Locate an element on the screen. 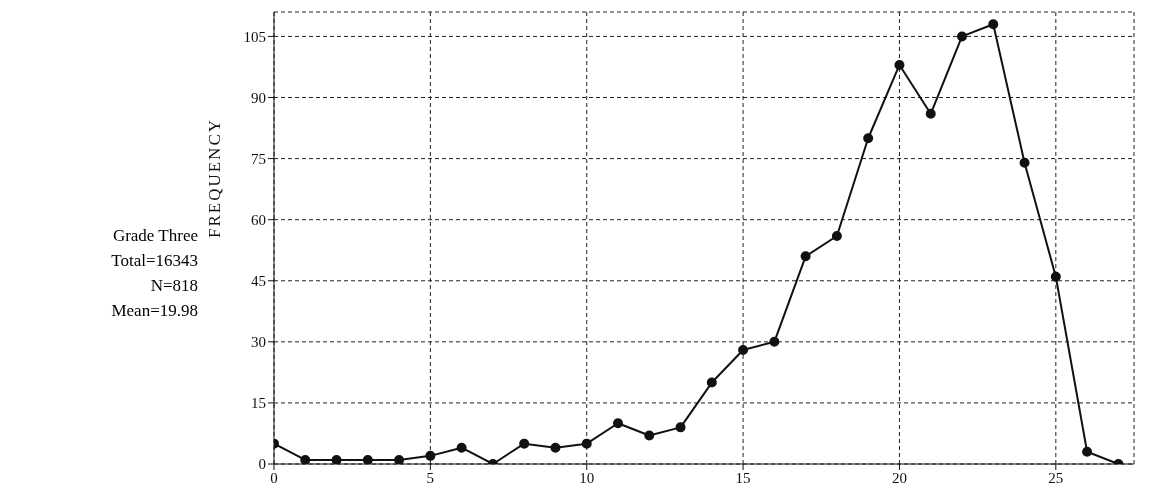 The width and height of the screenshot is (1154, 502). x-tick-label: 5 is located at coordinates (430, 477).